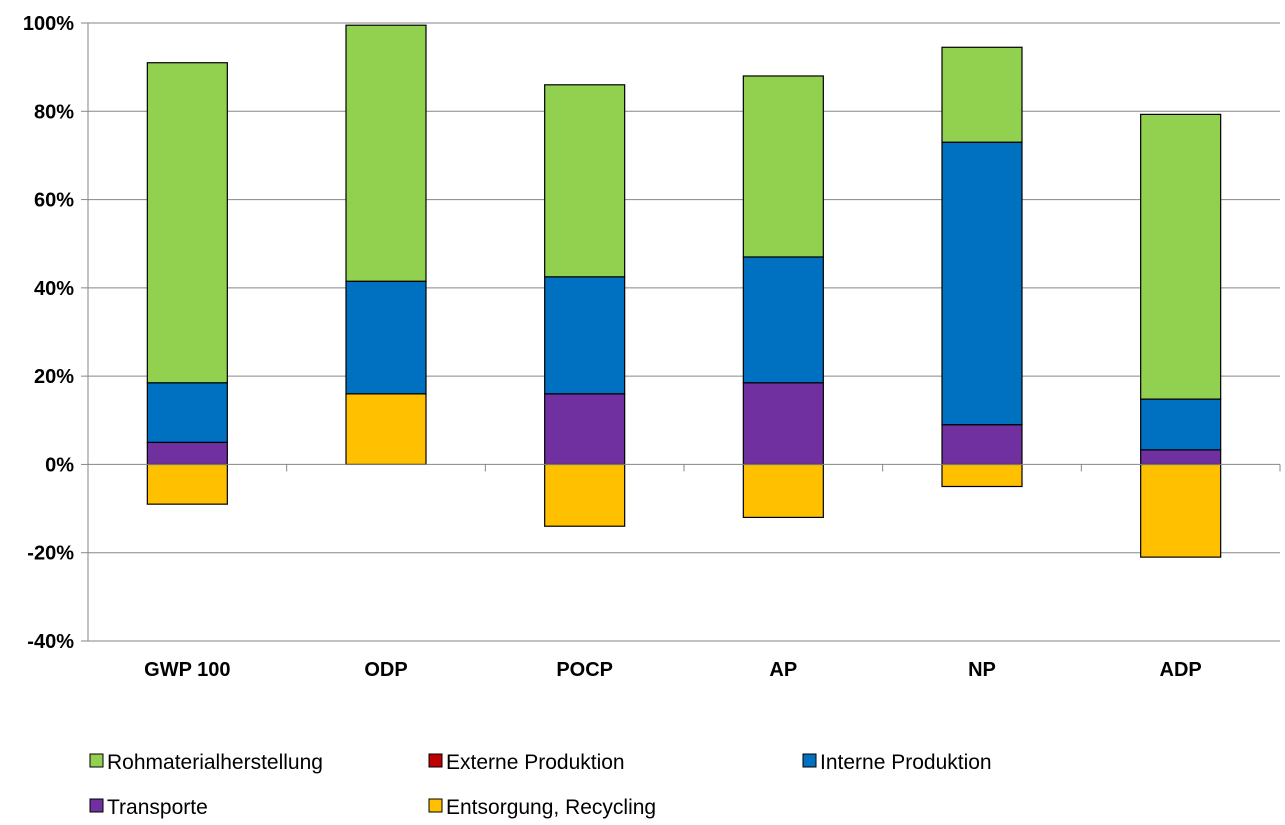 This screenshot has height=825, width=1285. I want to click on y-tick-label: 60%, so click(54, 201).